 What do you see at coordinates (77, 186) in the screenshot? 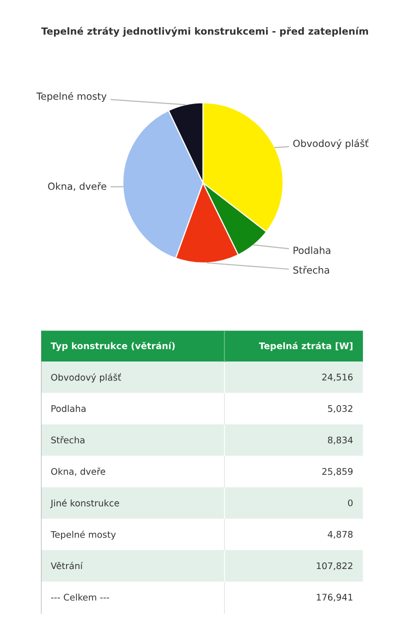
I see `slice-label: Okna, dveře` at bounding box center [77, 186].